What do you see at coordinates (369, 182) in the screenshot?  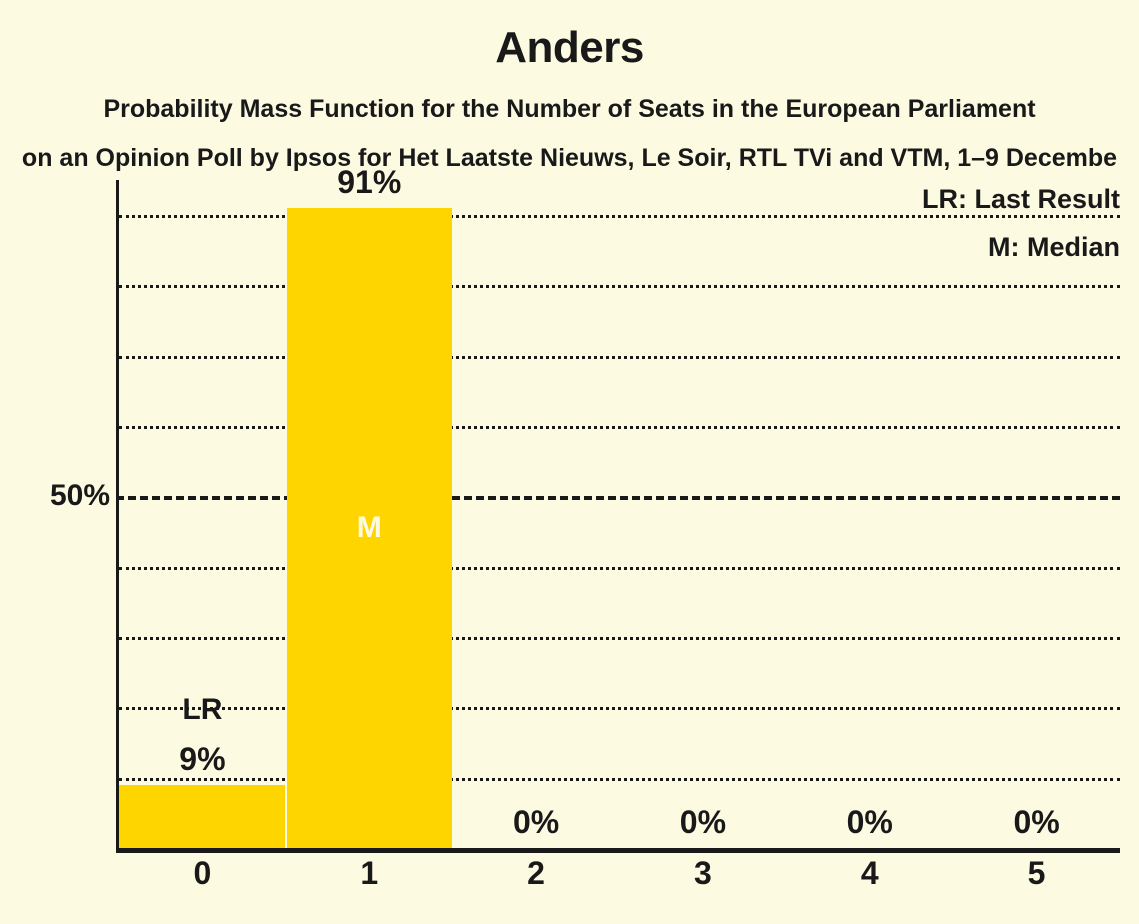 I see `bar-value-label: 91%` at bounding box center [369, 182].